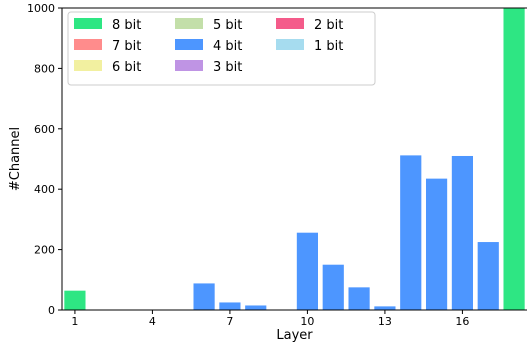  I want to click on y-tick-label: 800, so click(44, 68).